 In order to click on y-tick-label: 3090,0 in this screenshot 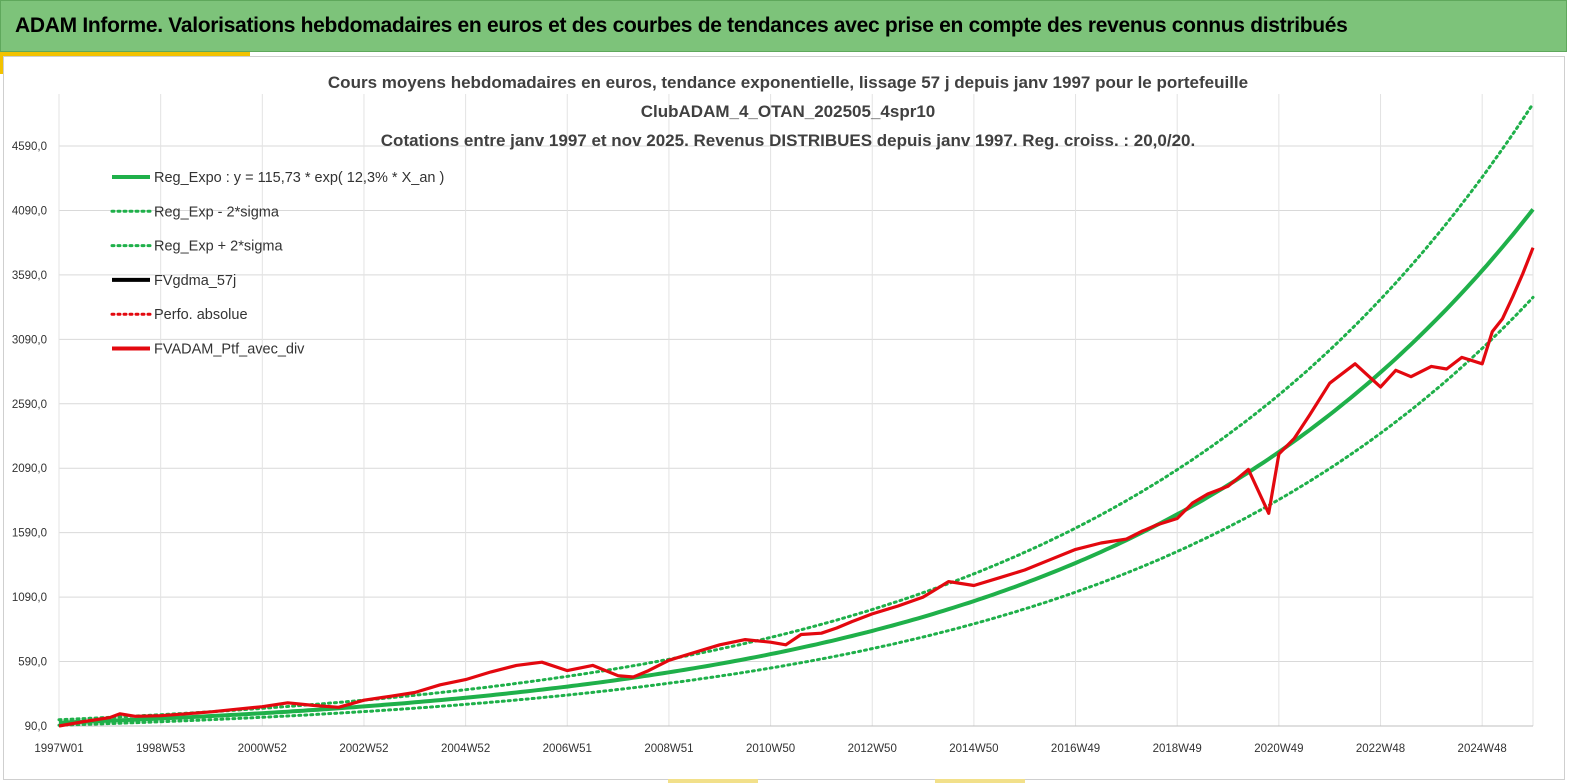, I will do `click(29, 340)`.